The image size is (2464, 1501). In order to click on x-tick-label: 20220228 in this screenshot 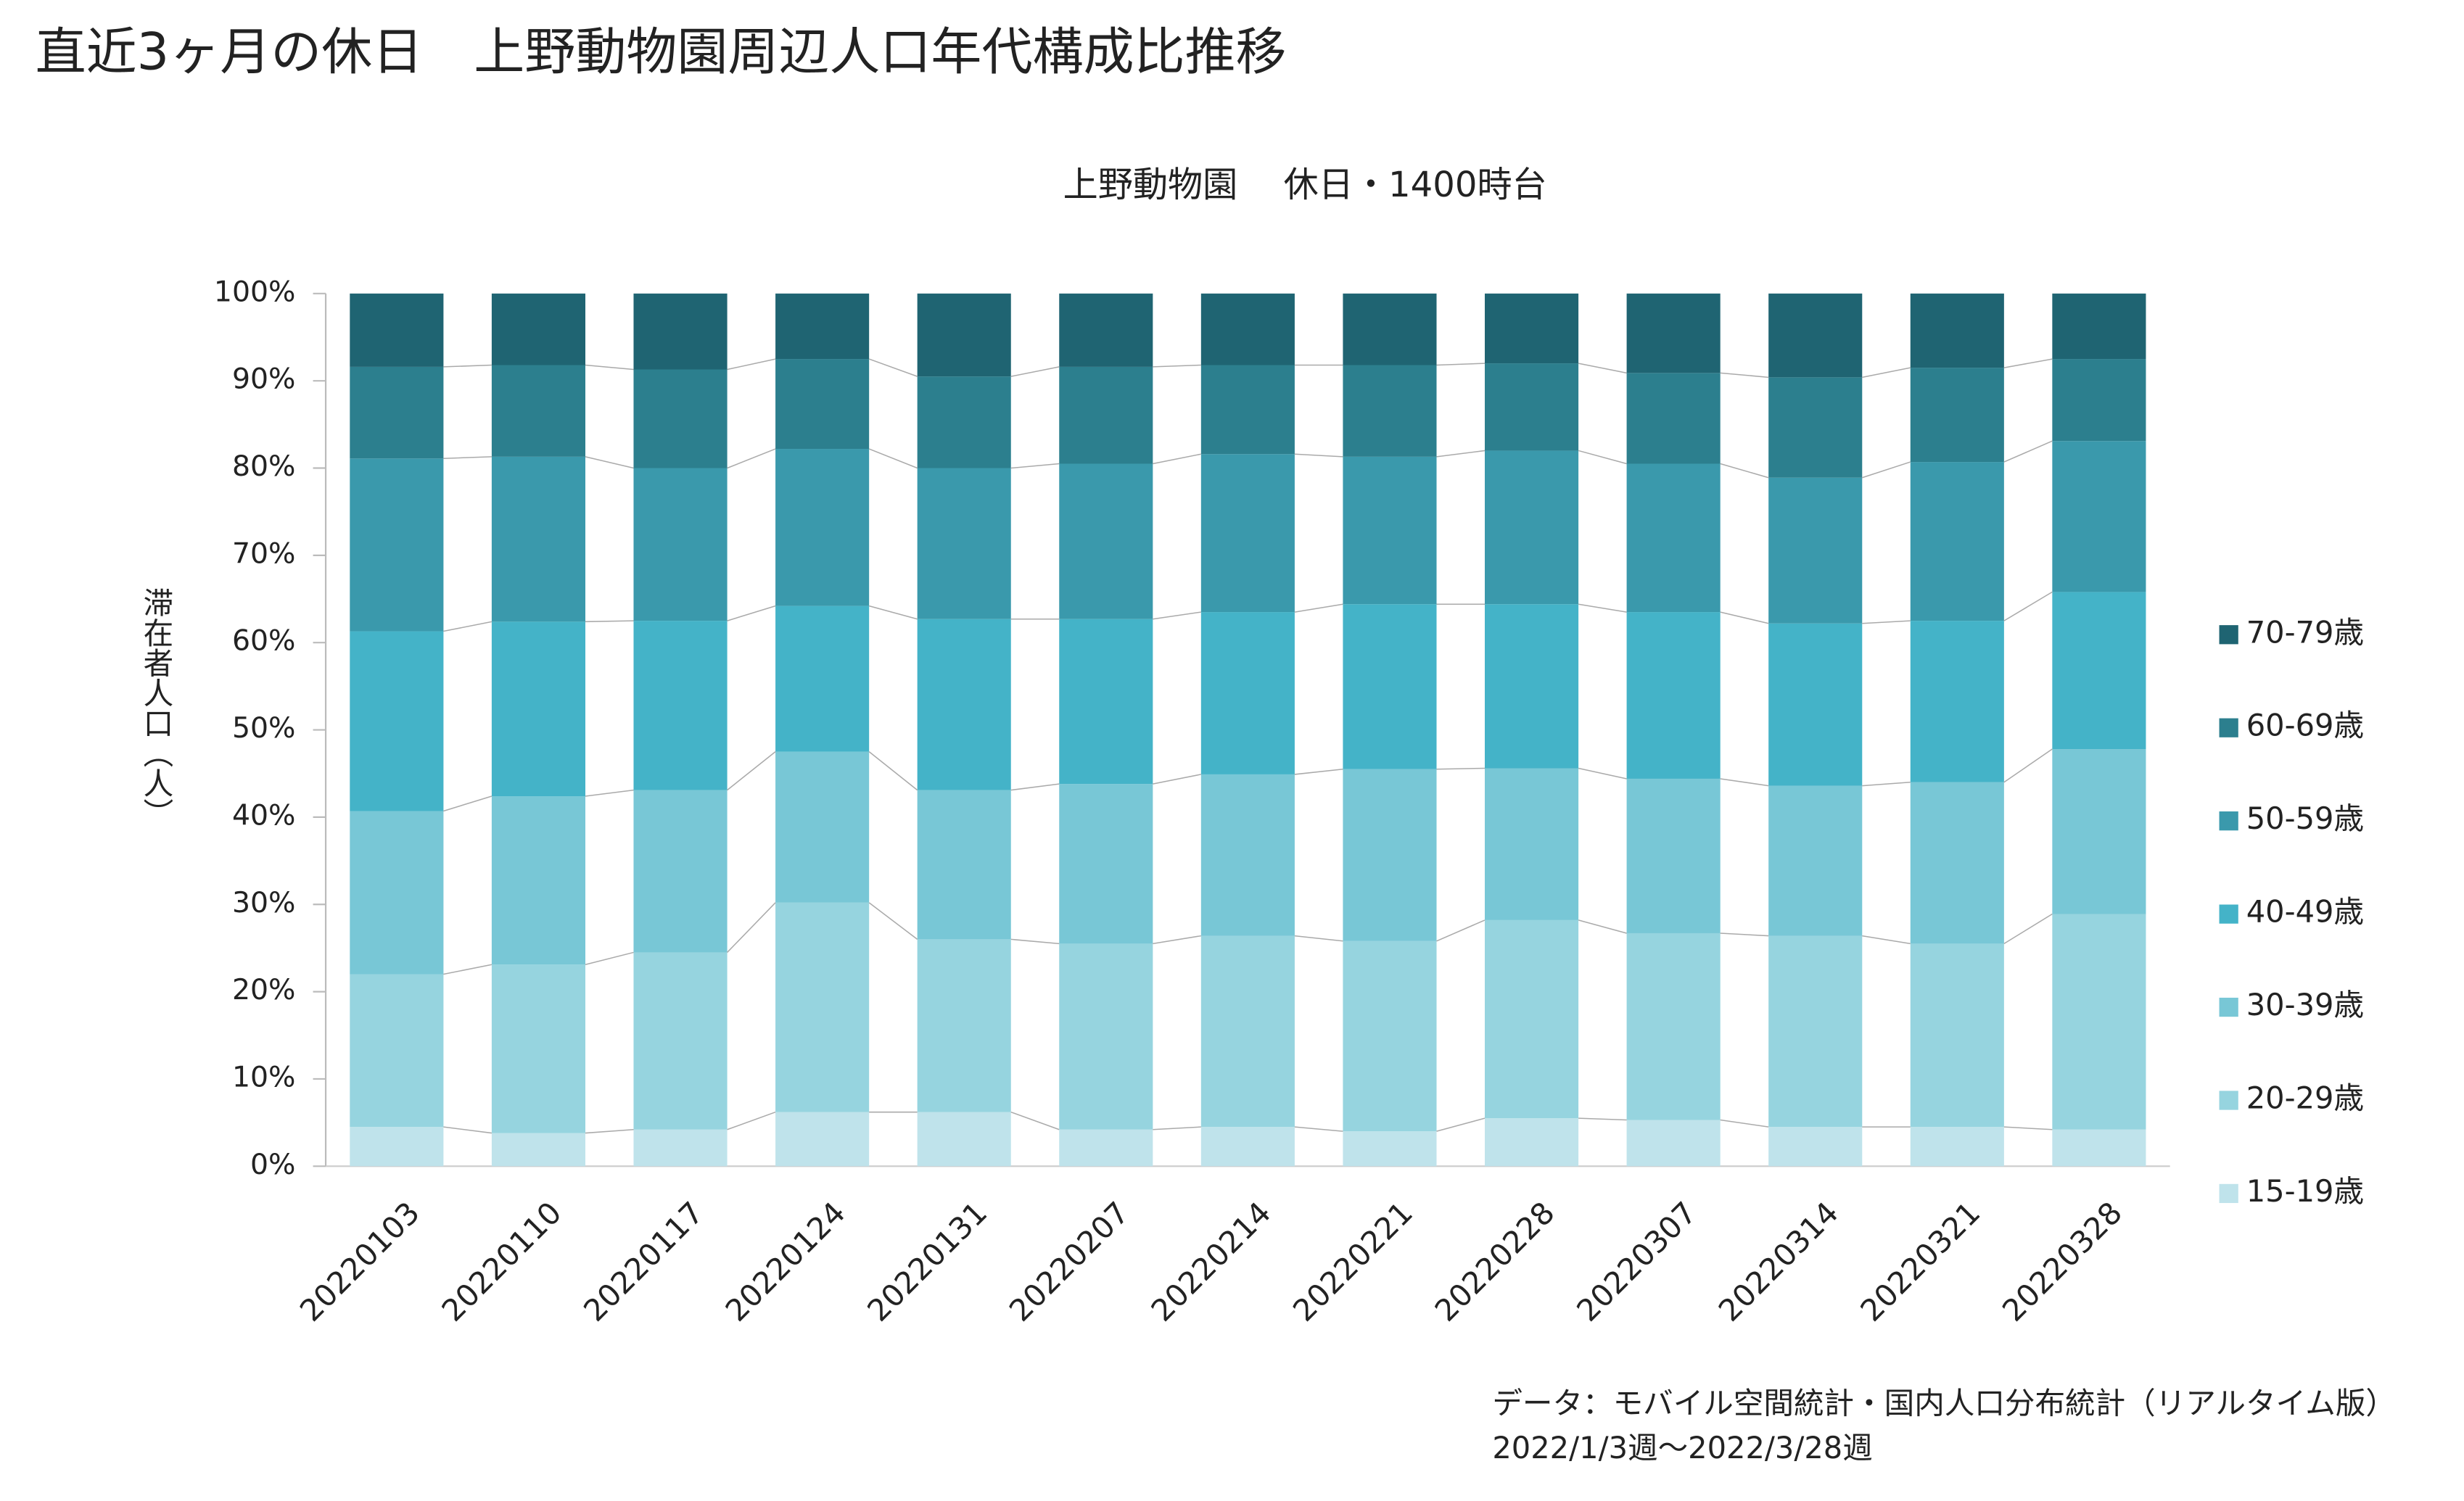, I will do `click(1494, 1261)`.